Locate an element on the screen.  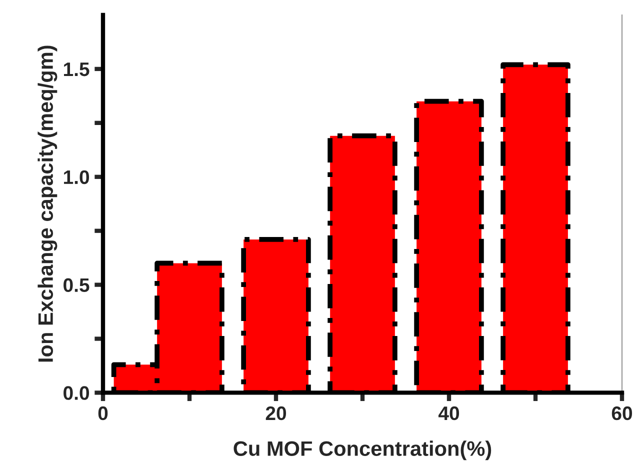
text: 0.0 is located at coordinates (77, 393).